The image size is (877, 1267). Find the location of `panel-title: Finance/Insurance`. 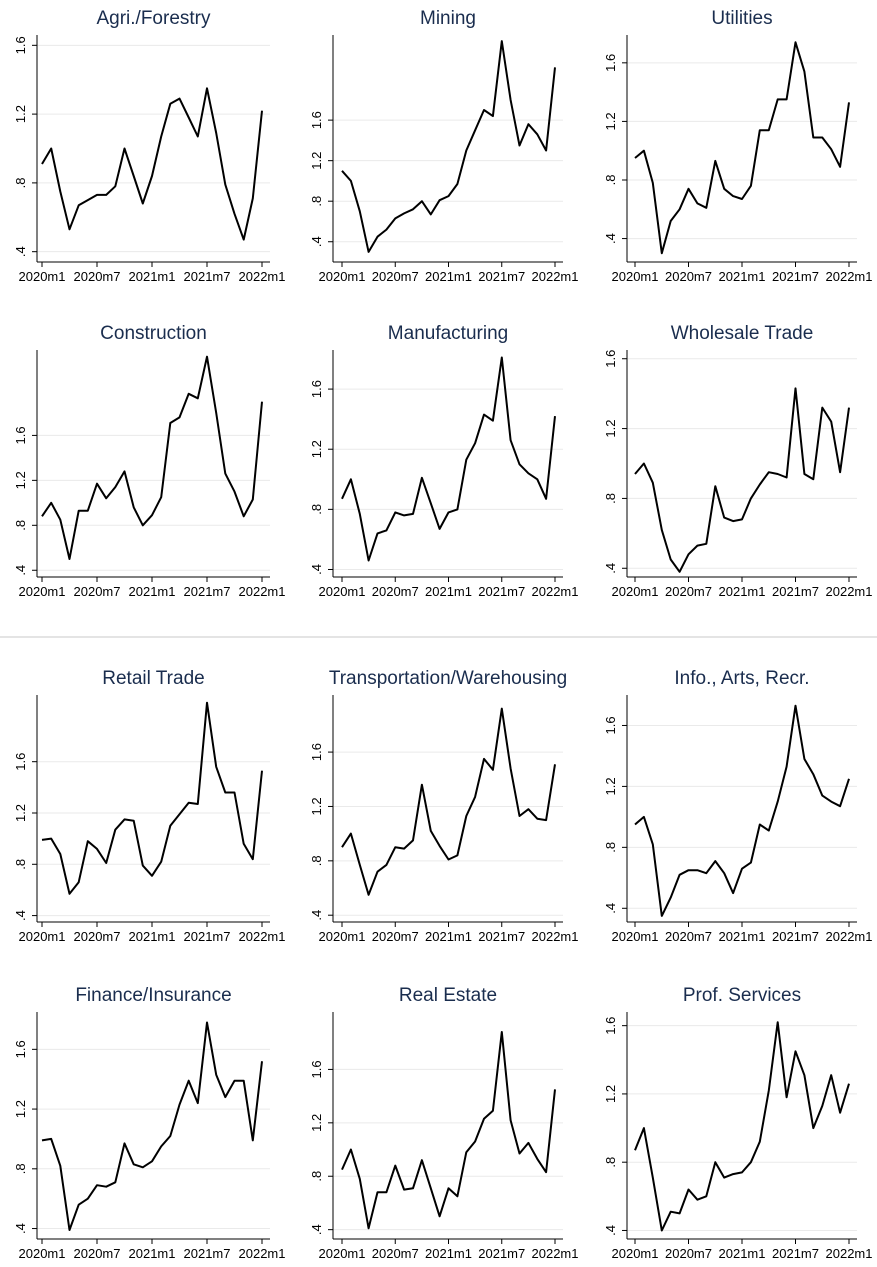

panel-title: Finance/Insurance is located at coordinates (153, 995).